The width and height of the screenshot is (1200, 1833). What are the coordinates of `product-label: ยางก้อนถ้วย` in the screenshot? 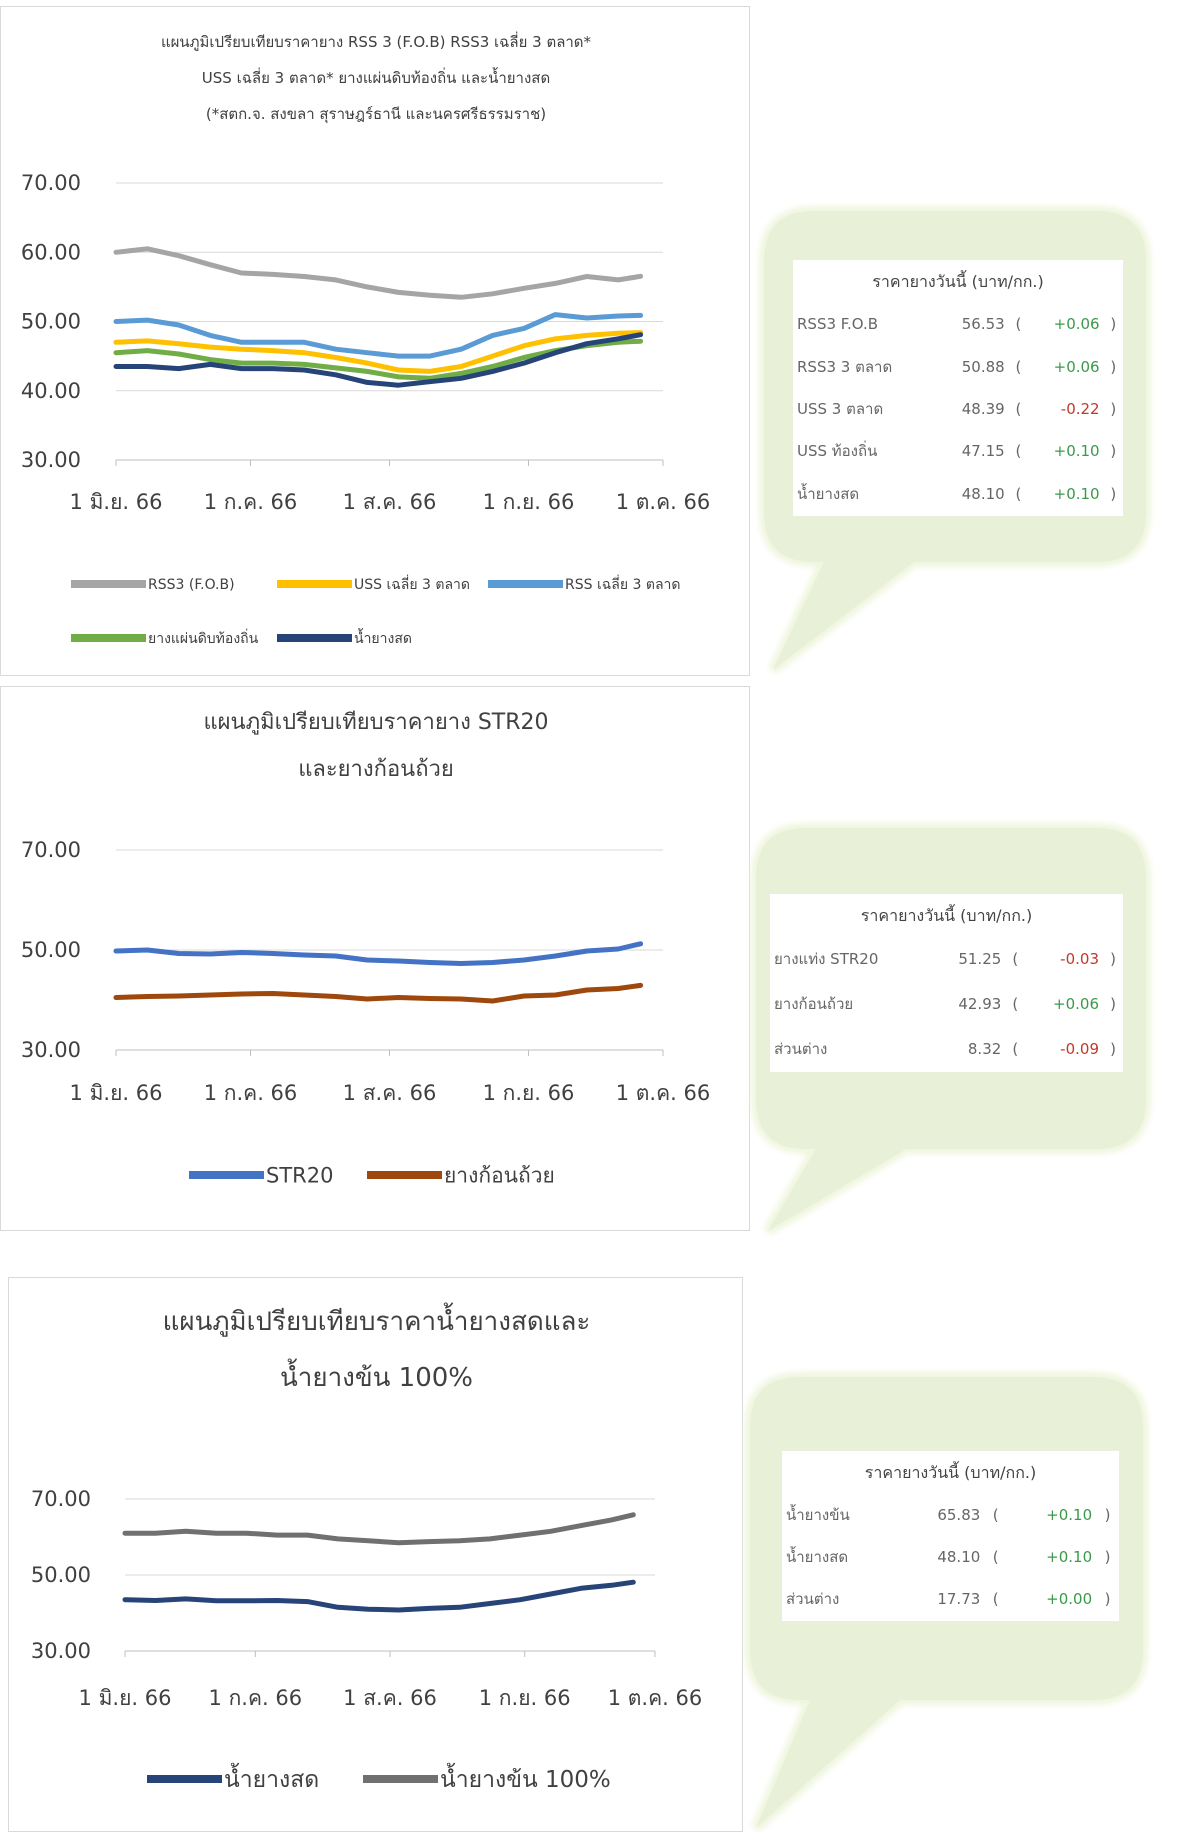 It's located at (814, 1003).